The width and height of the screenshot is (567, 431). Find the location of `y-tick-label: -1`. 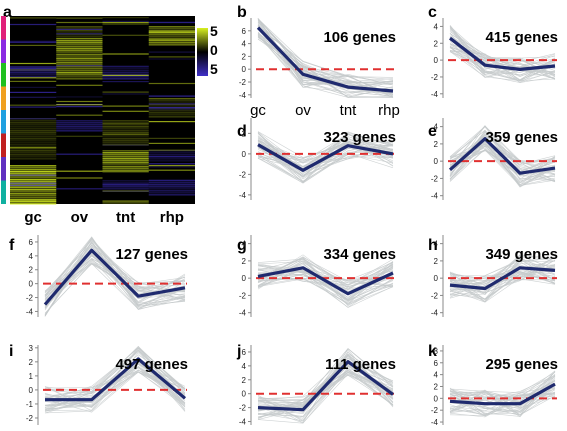

y-tick-label: -1 is located at coordinates (30, 404).